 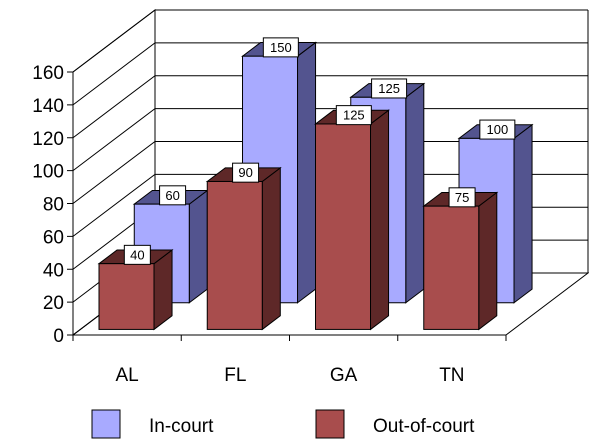 What do you see at coordinates (181, 426) in the screenshot?
I see `legend-label: In-court` at bounding box center [181, 426].